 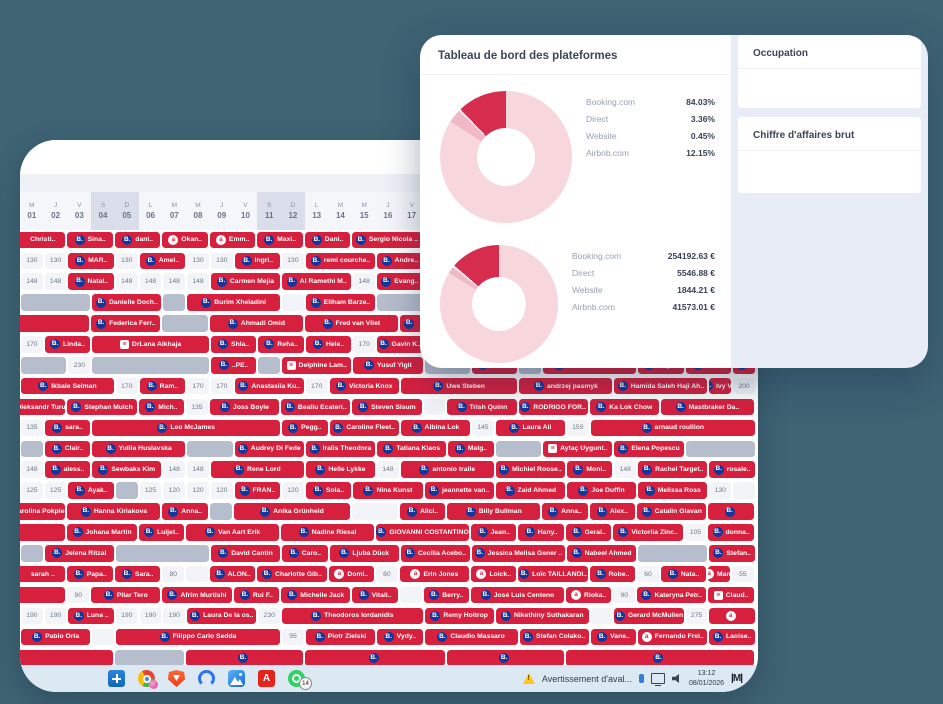 What do you see at coordinates (707, 407) in the screenshot?
I see `reservation-bar: B. Mastbraker Da..` at bounding box center [707, 407].